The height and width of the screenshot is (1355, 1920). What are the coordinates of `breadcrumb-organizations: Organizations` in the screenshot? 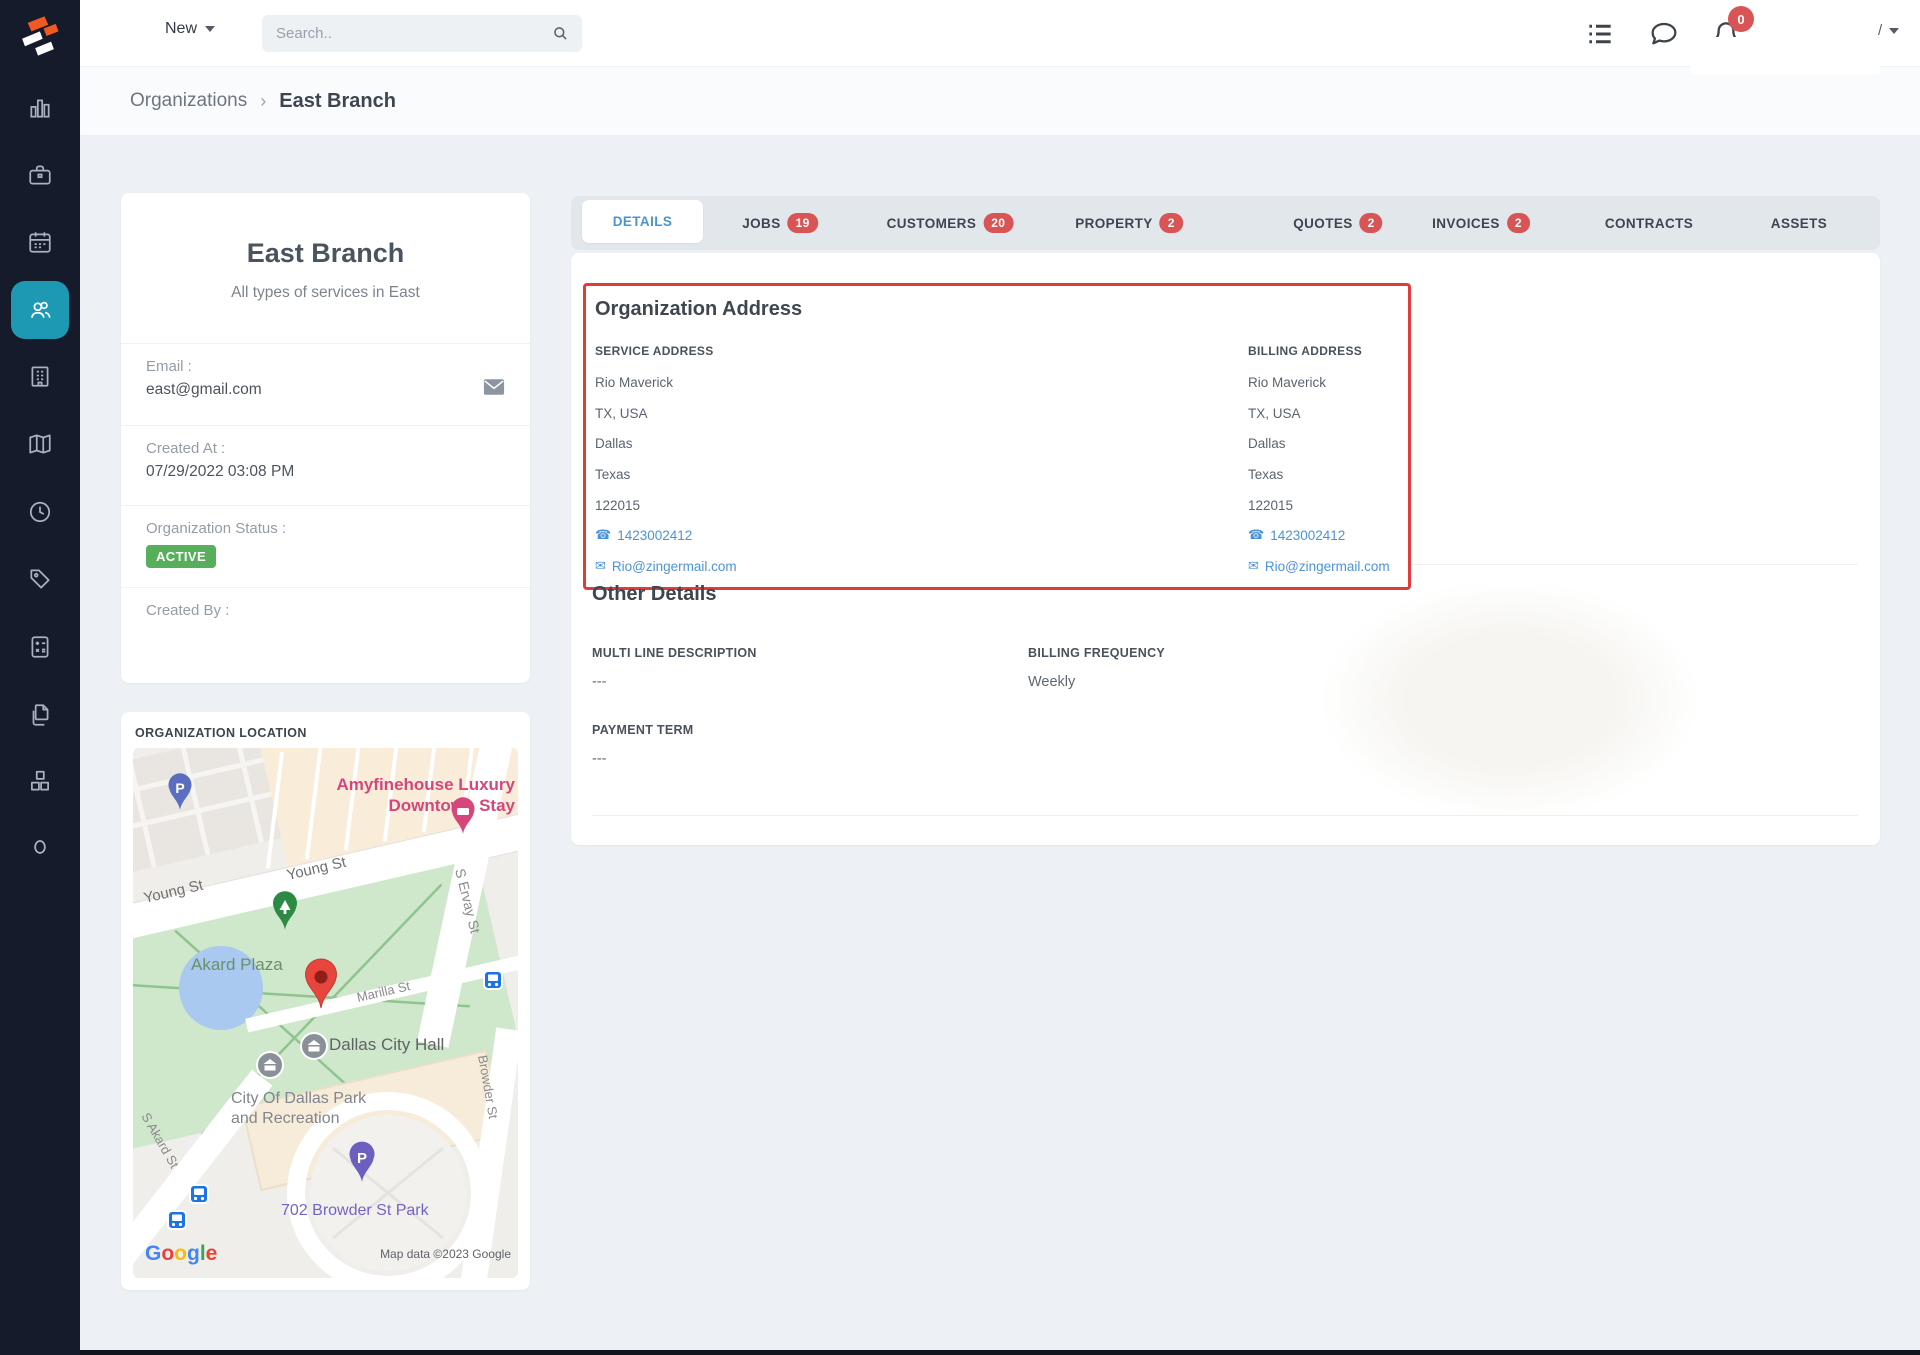 It's located at (189, 100).